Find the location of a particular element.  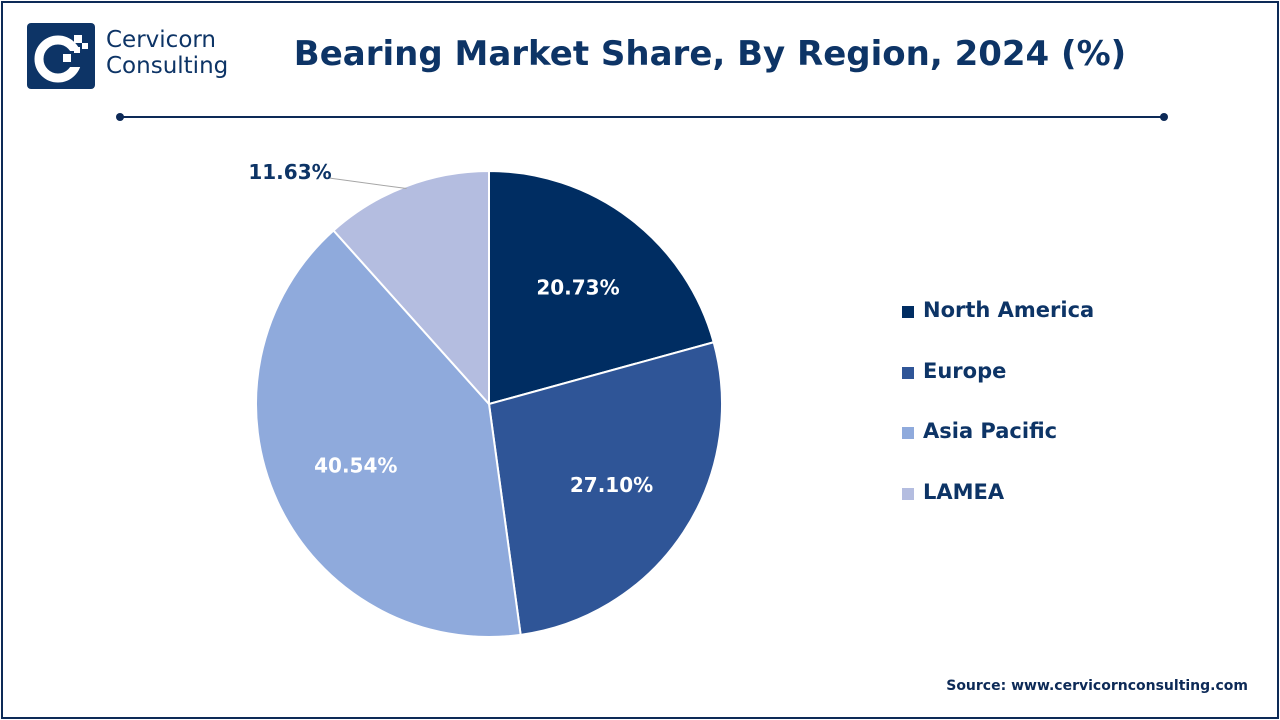

legend-item-europe: Europe is located at coordinates (1052, 372).